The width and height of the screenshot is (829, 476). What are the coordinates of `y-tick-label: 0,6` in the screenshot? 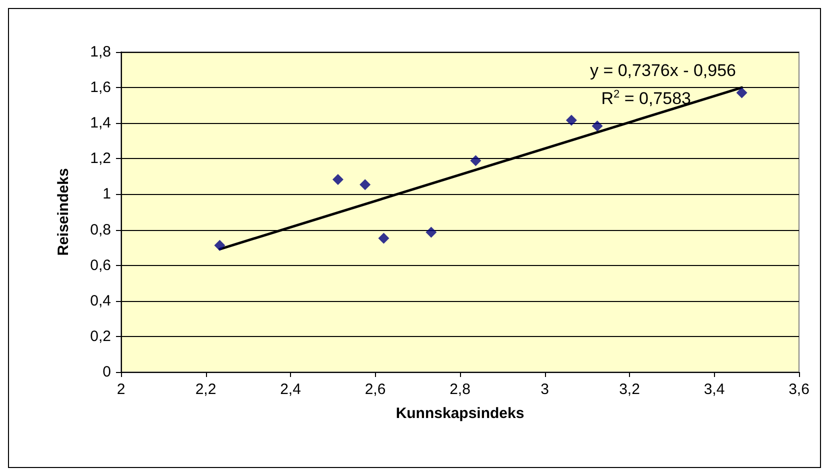 It's located at (100, 265).